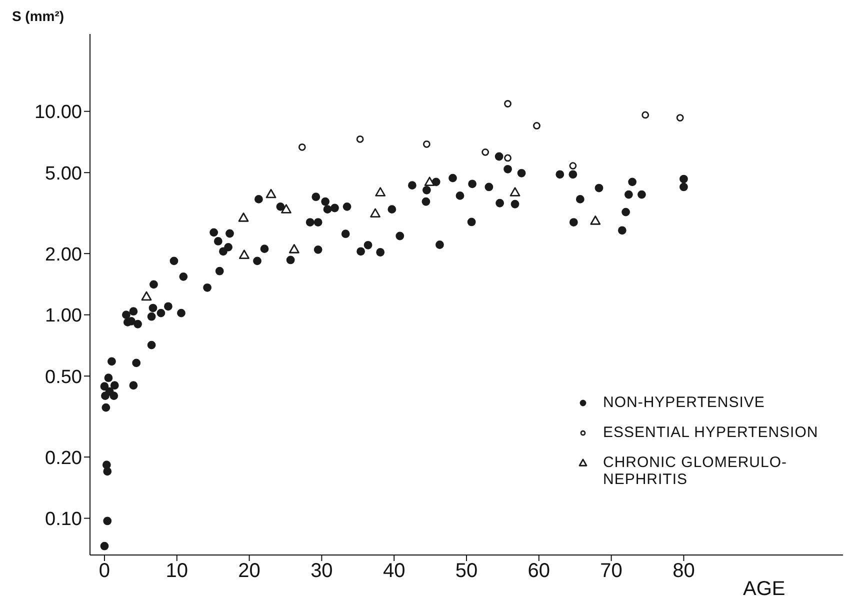  Describe the element at coordinates (394, 571) in the screenshot. I see `x-tick-label: 40` at that location.